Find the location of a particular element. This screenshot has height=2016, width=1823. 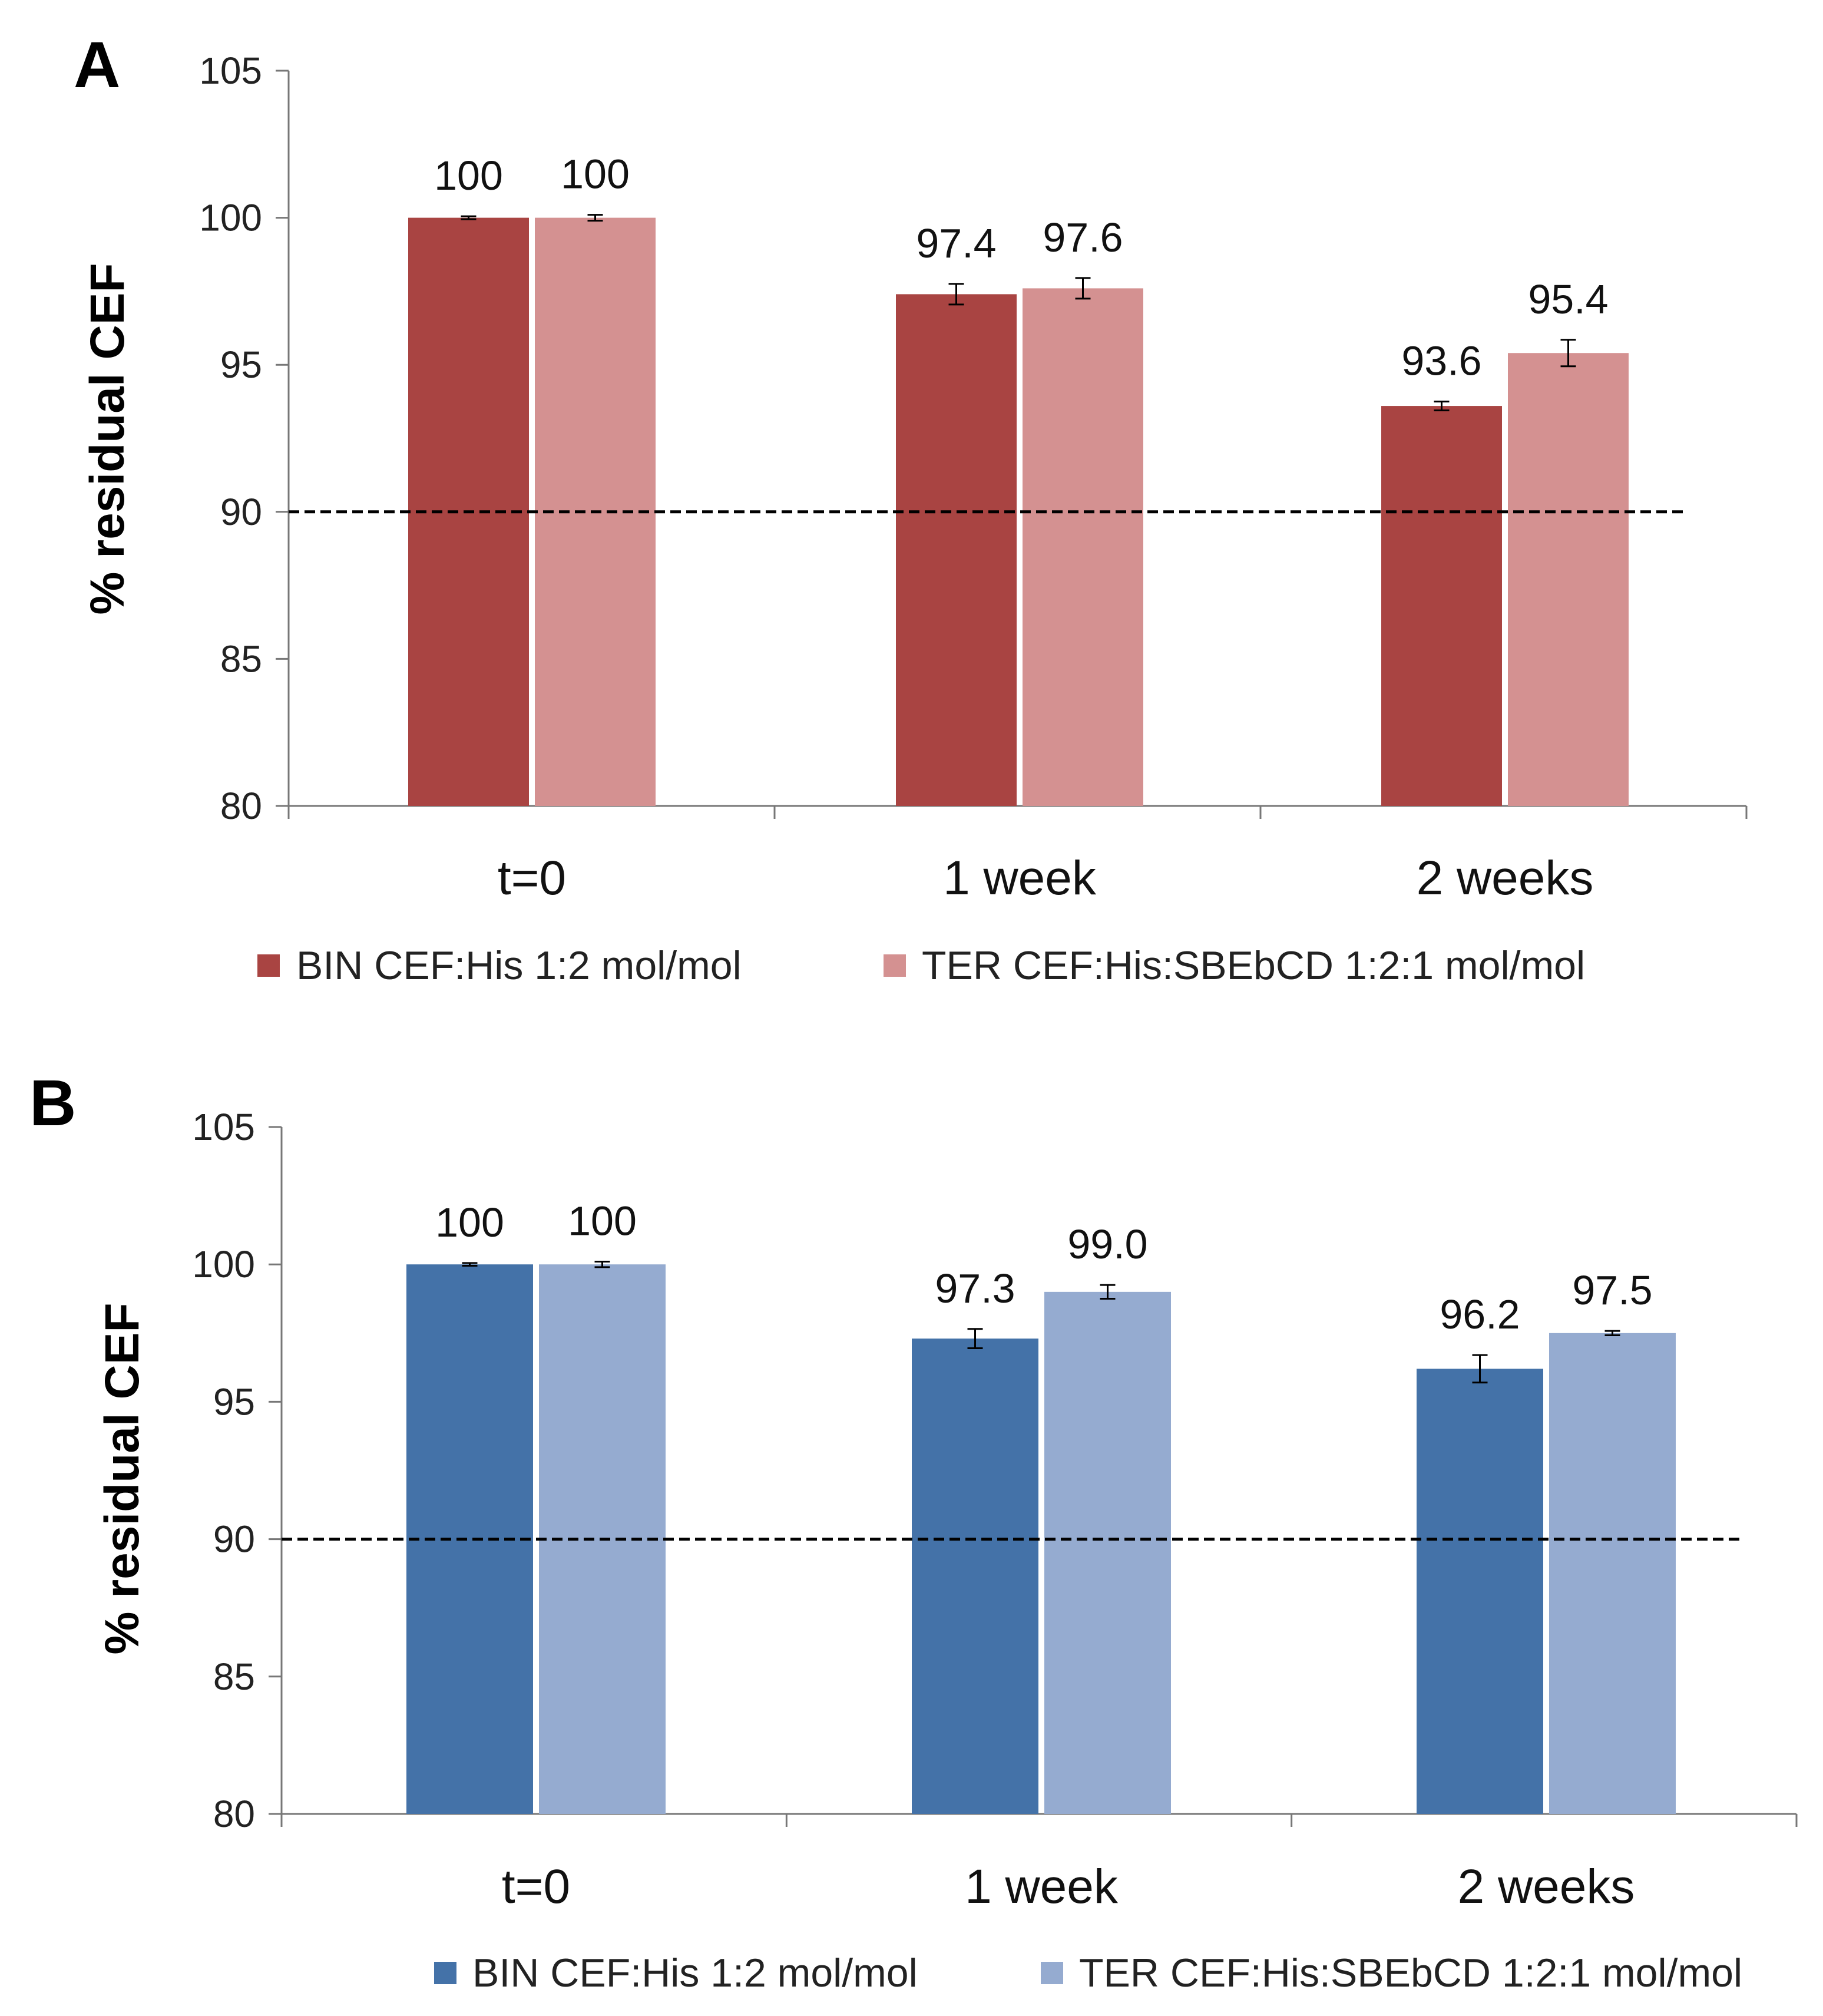

legend-swatch-bin-a is located at coordinates (268, 965).